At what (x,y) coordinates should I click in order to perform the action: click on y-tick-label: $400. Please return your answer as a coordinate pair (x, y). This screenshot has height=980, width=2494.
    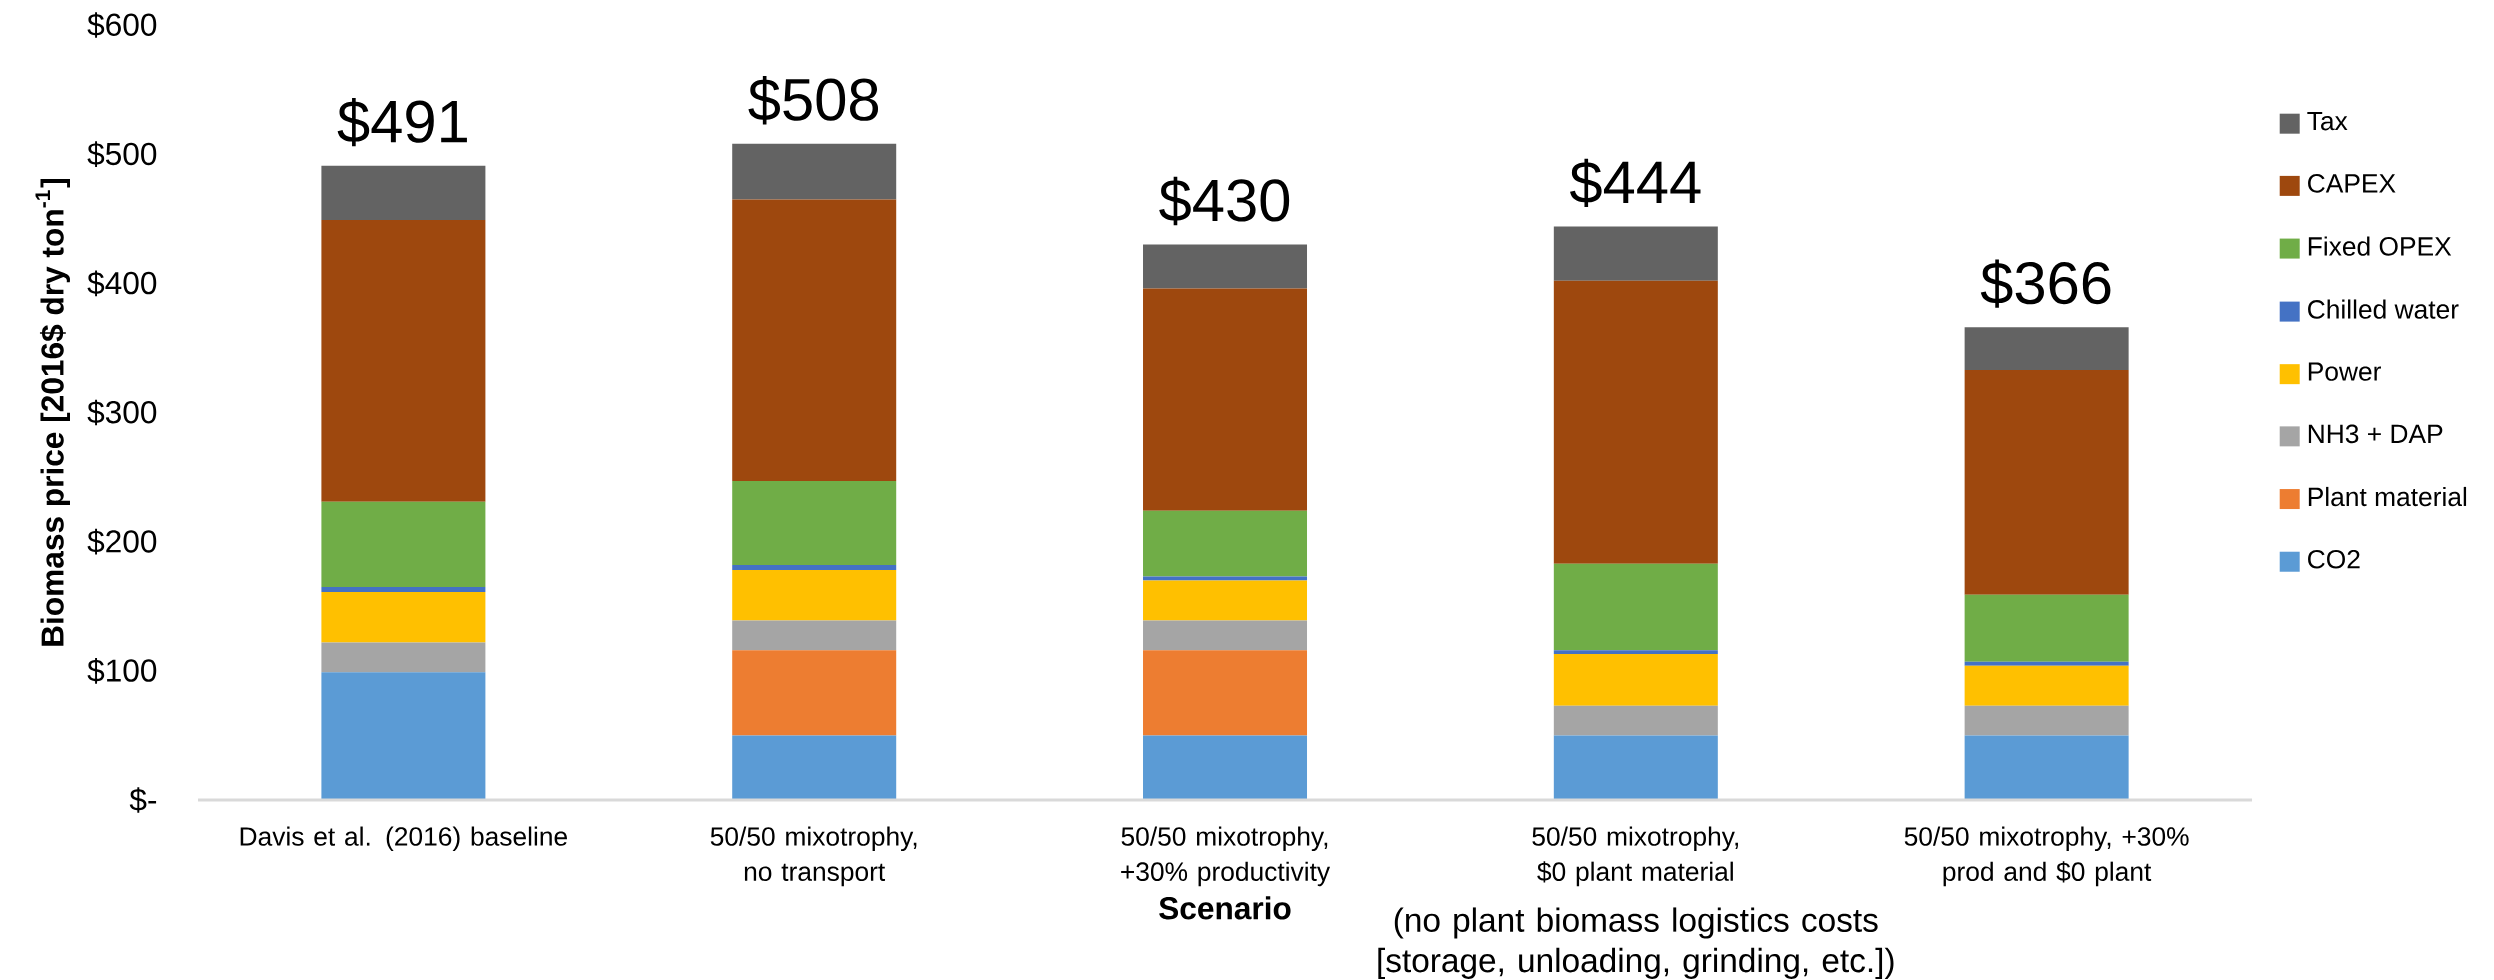
    Looking at the image, I should click on (122, 283).